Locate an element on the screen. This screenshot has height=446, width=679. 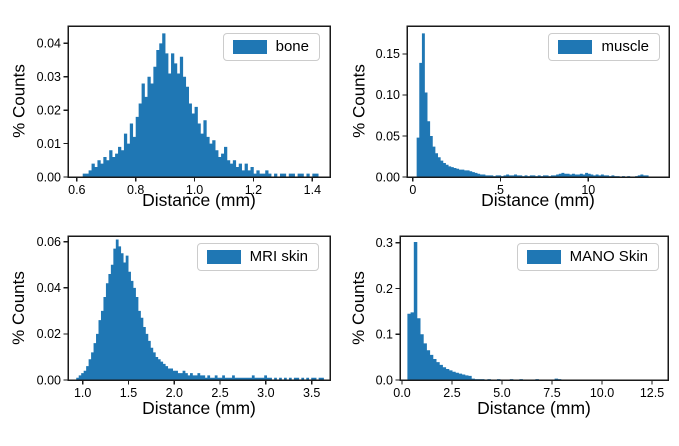
x-tick-label: 0.6 is located at coordinates (76, 190).